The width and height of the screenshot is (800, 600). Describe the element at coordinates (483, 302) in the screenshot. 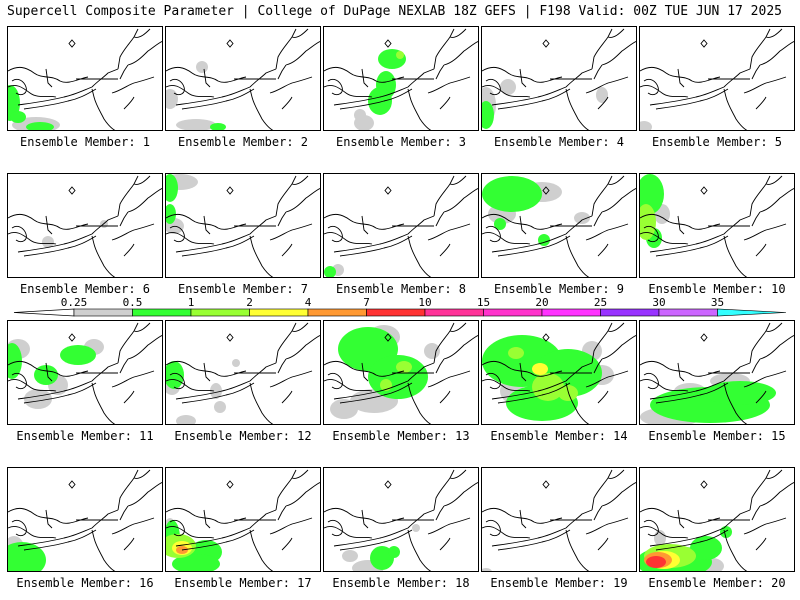

I see `colorbar-tick-label: 15` at that location.